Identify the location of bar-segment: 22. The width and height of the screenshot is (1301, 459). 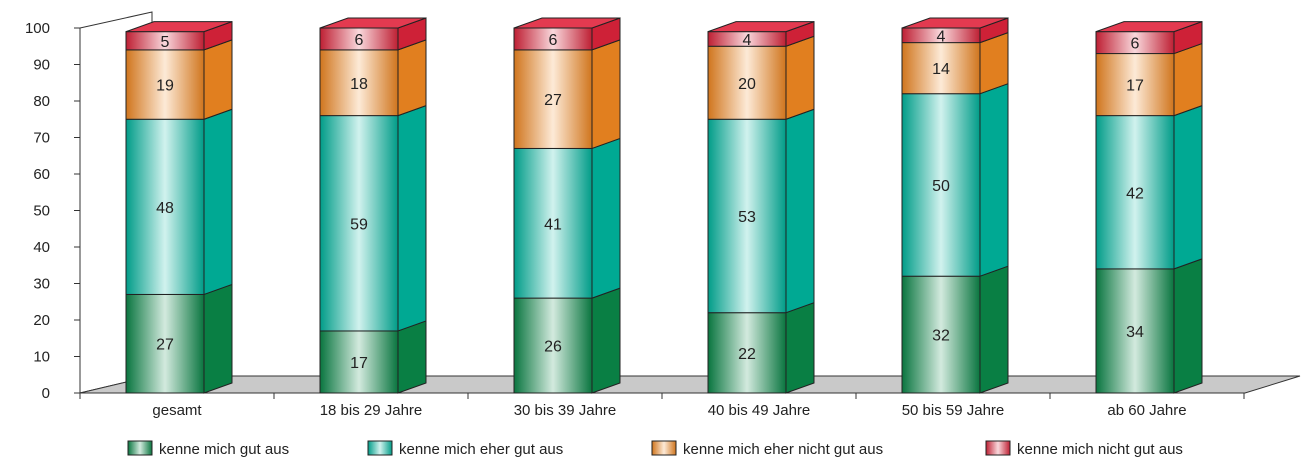
(761, 347).